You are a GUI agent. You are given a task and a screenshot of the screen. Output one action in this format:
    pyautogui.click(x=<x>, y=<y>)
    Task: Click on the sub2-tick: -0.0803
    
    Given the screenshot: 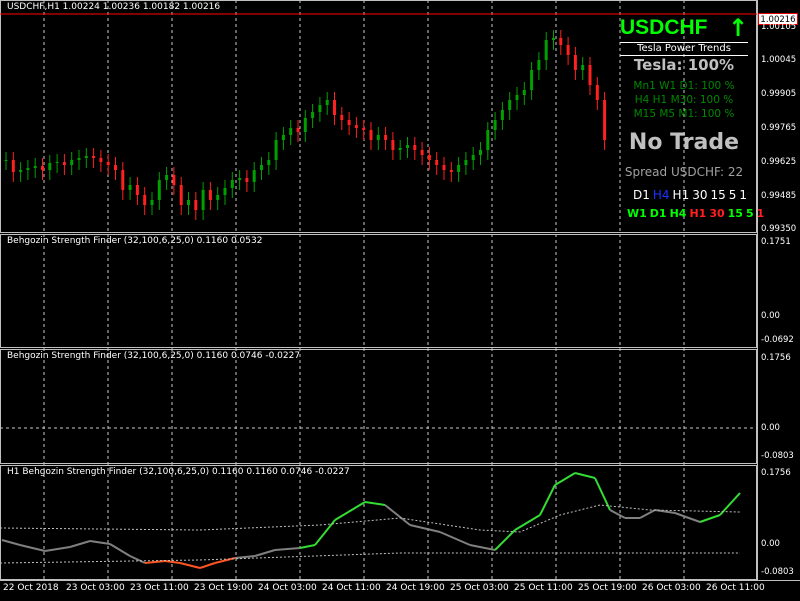 What is the action you would take?
    pyautogui.click(x=777, y=456)
    